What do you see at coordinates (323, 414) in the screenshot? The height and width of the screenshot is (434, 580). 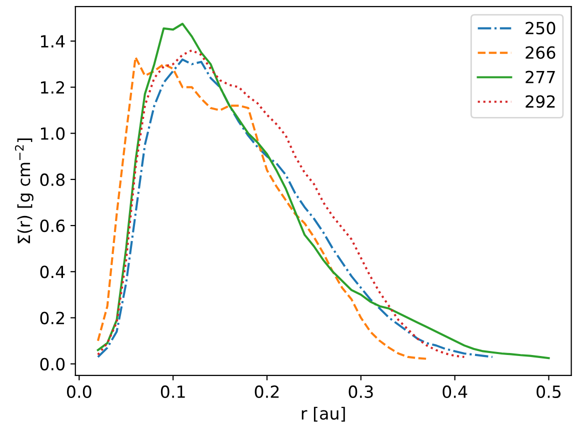 I see `x-axis-title: r [au]` at bounding box center [323, 414].